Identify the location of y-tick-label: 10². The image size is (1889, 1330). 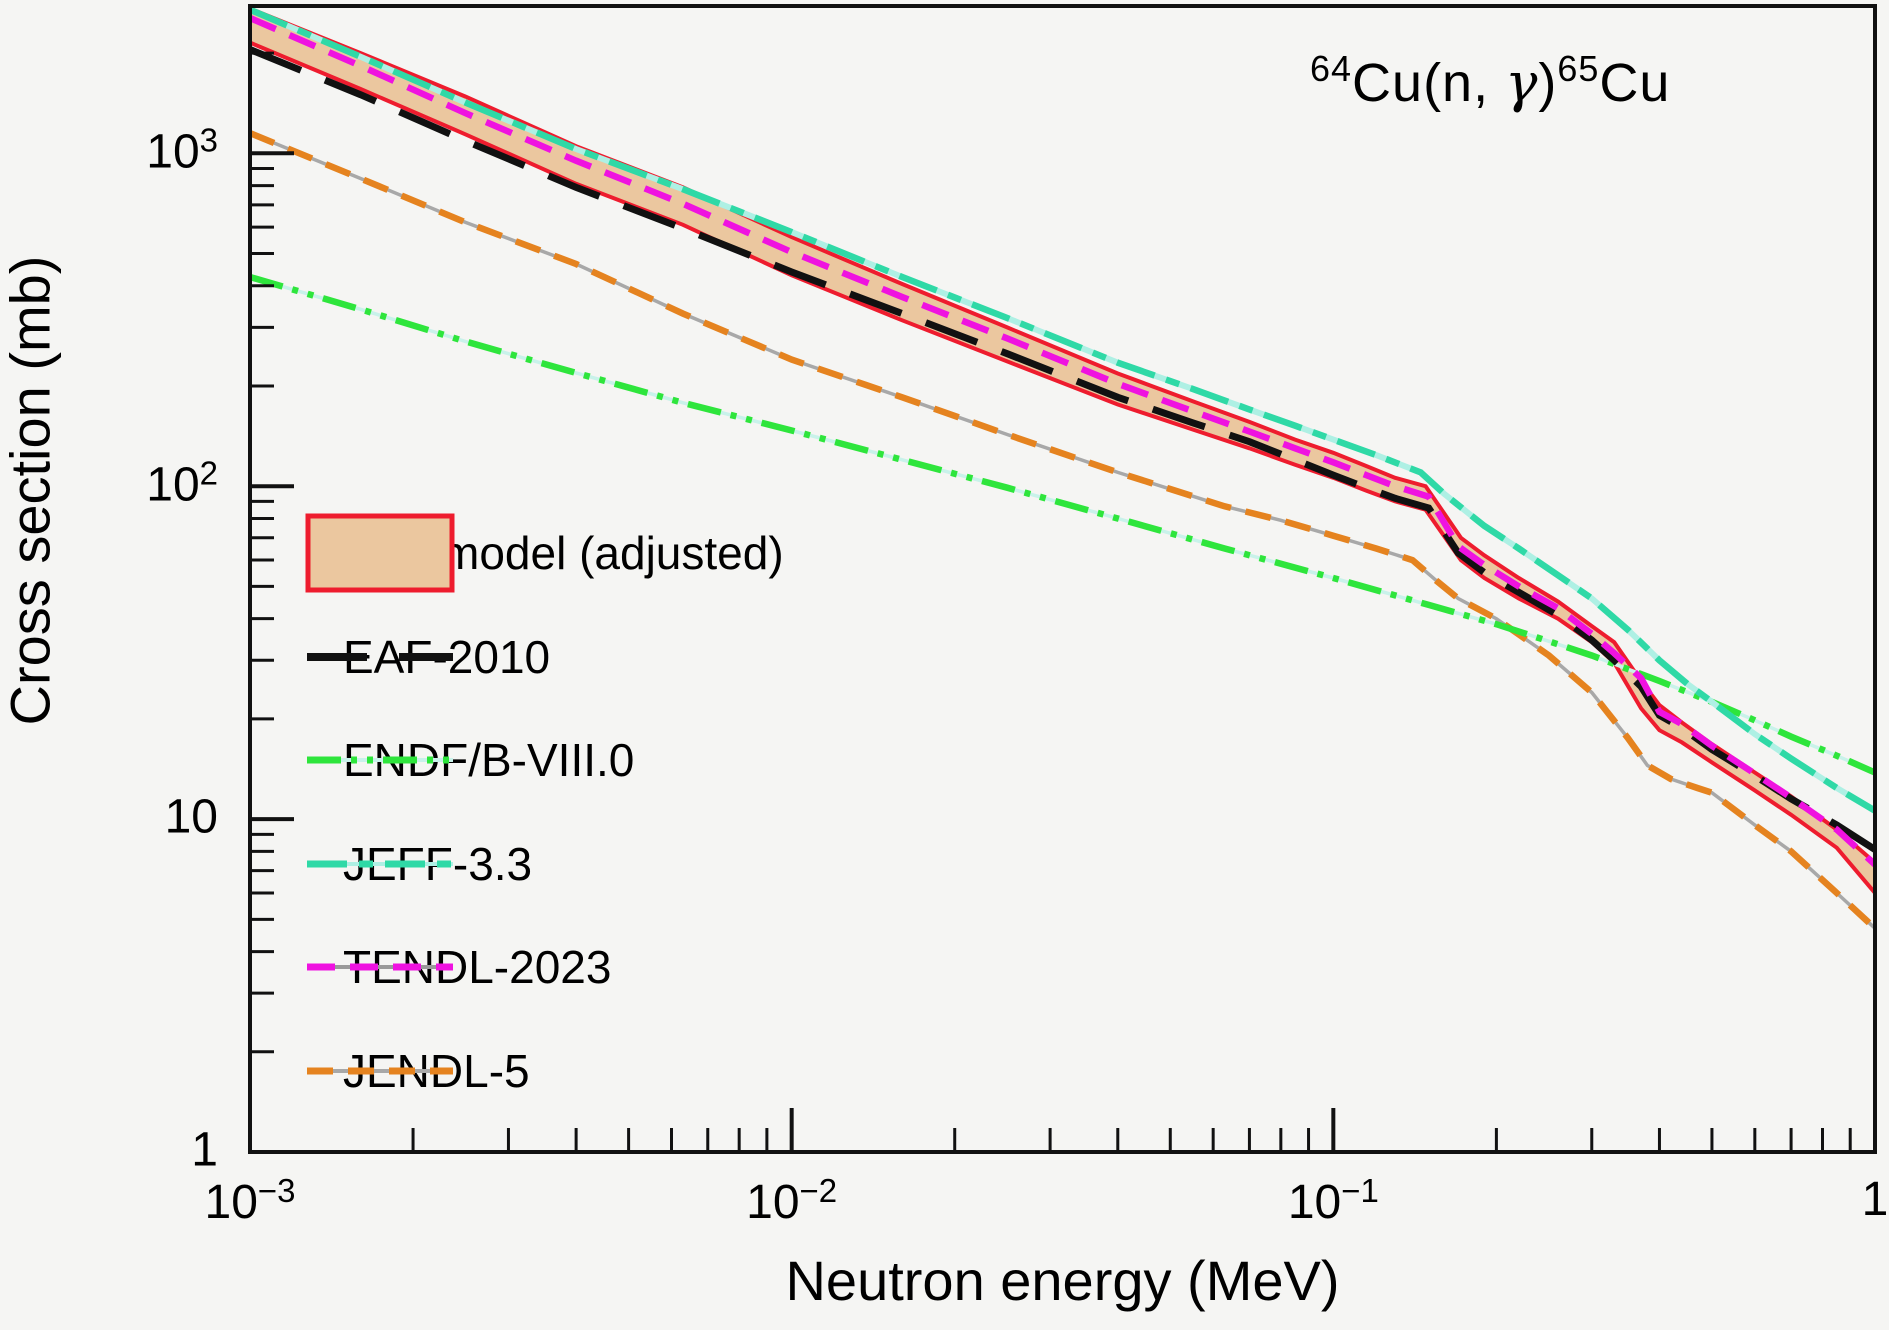
(182, 483).